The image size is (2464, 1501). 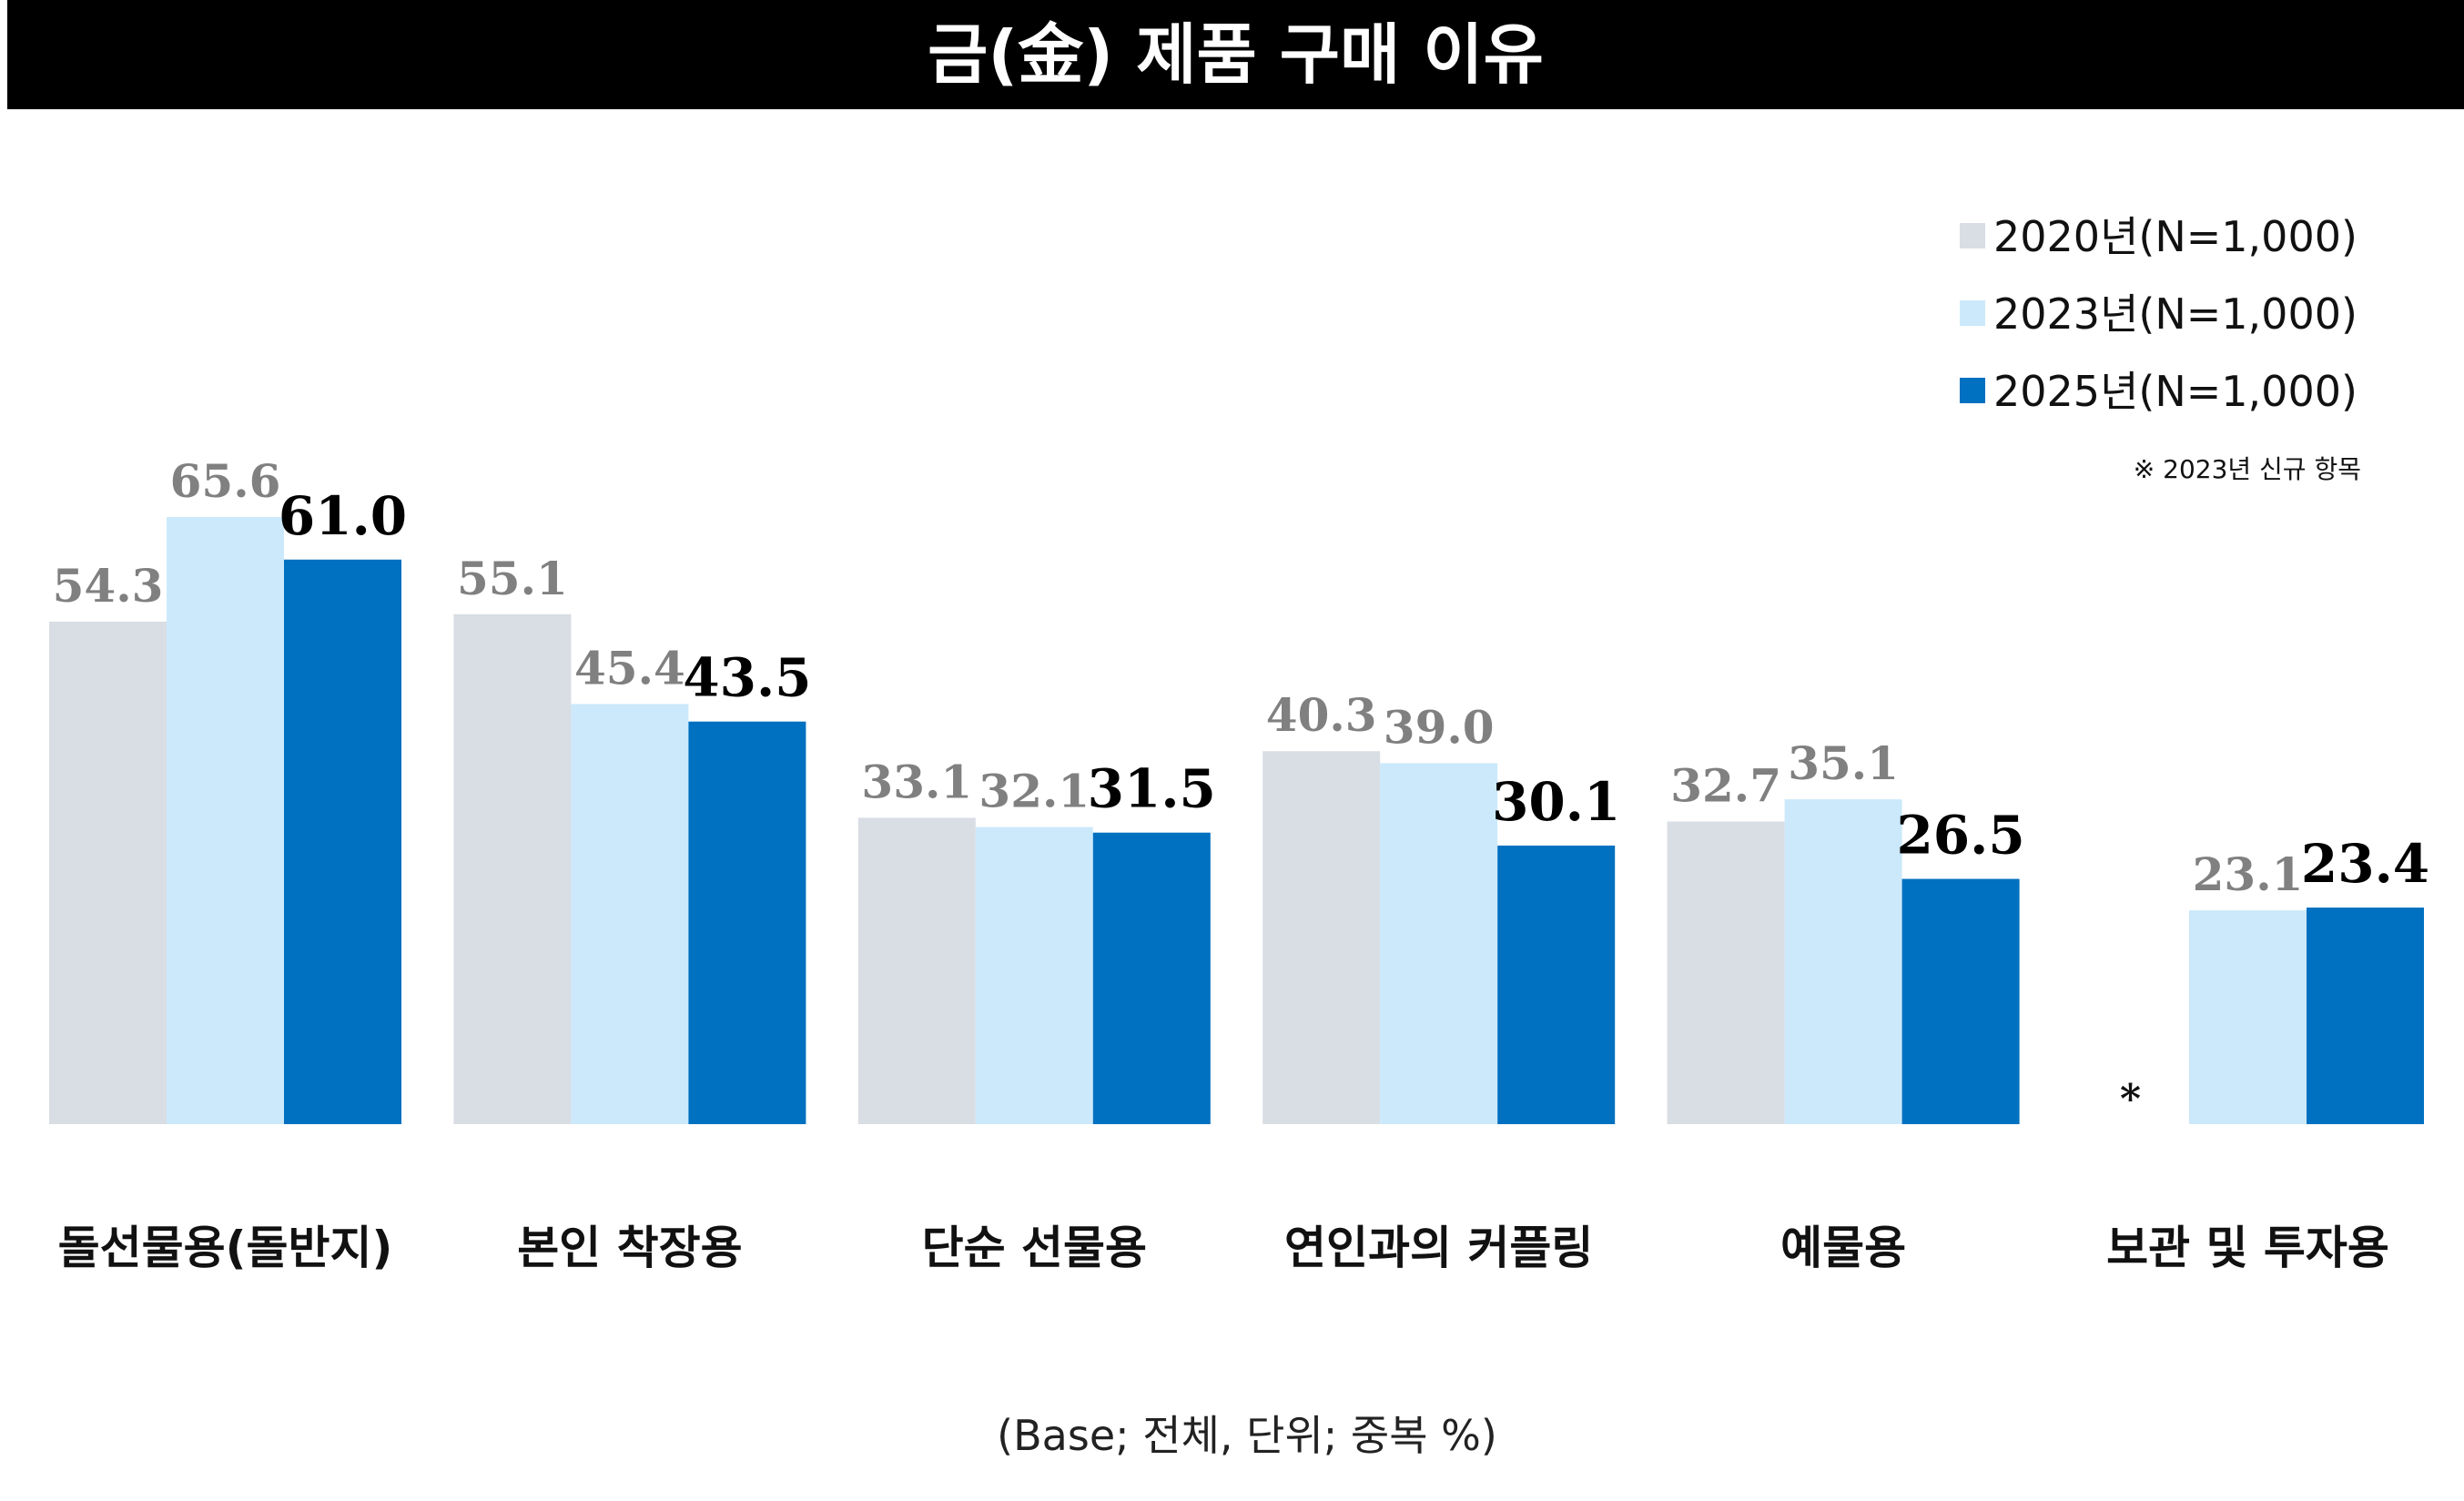 I want to click on data-label: 32.1, so click(x=1034, y=791).